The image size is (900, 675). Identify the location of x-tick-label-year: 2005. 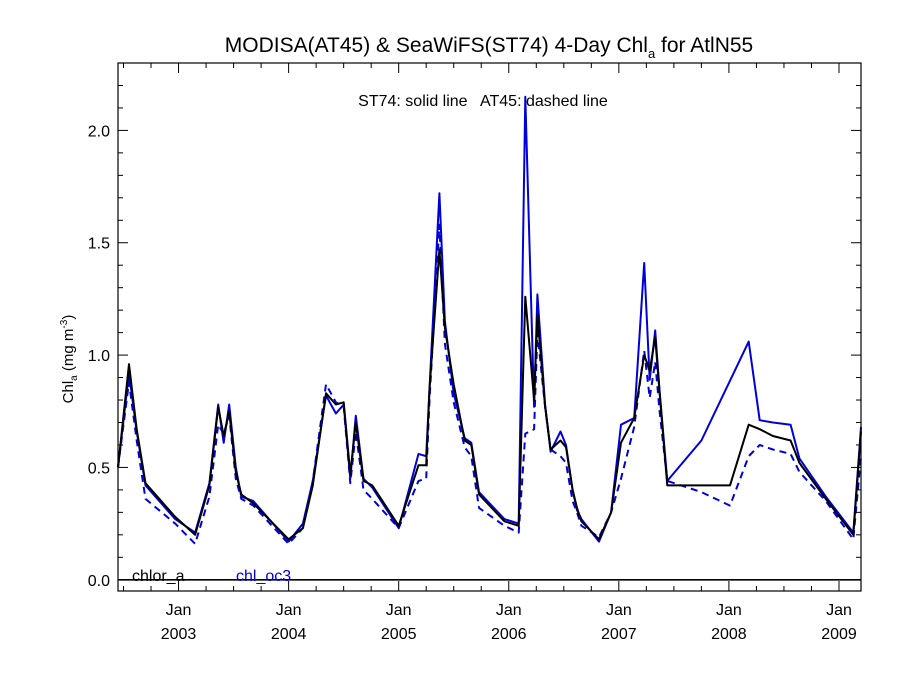
(399, 634).